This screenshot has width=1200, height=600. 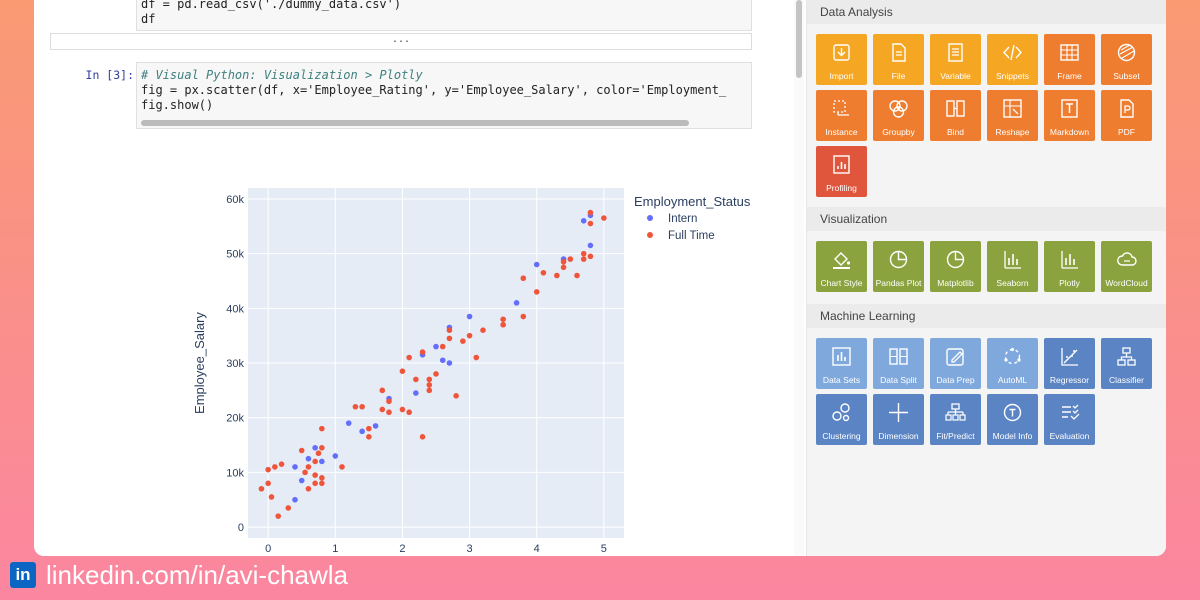 I want to click on linkedin-brand: in linkedin.com/in/avi-chawla, so click(x=179, y=575).